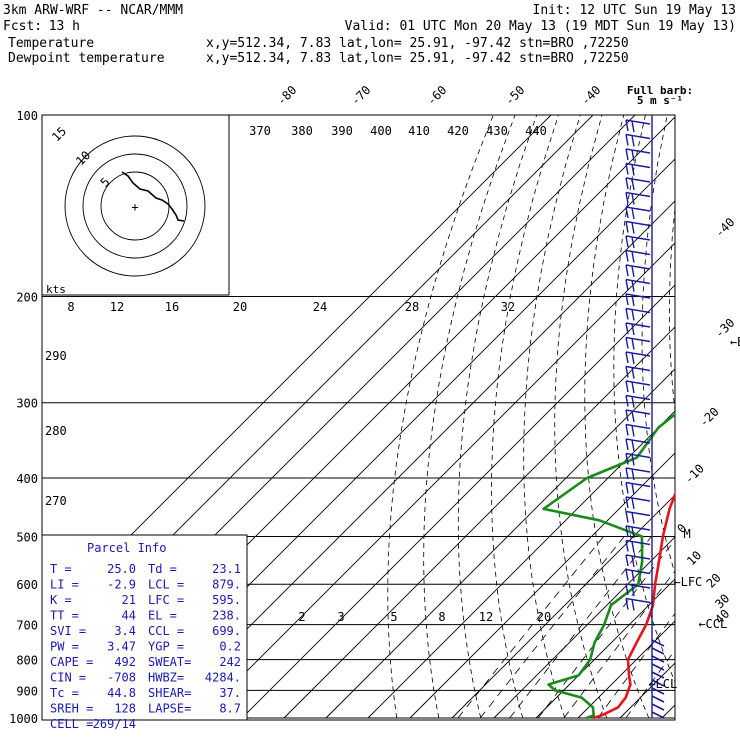 This screenshot has width=740, height=740. Describe the element at coordinates (660, 100) in the screenshot. I see `wind-barb-units: 5 m s⁻¹` at that location.